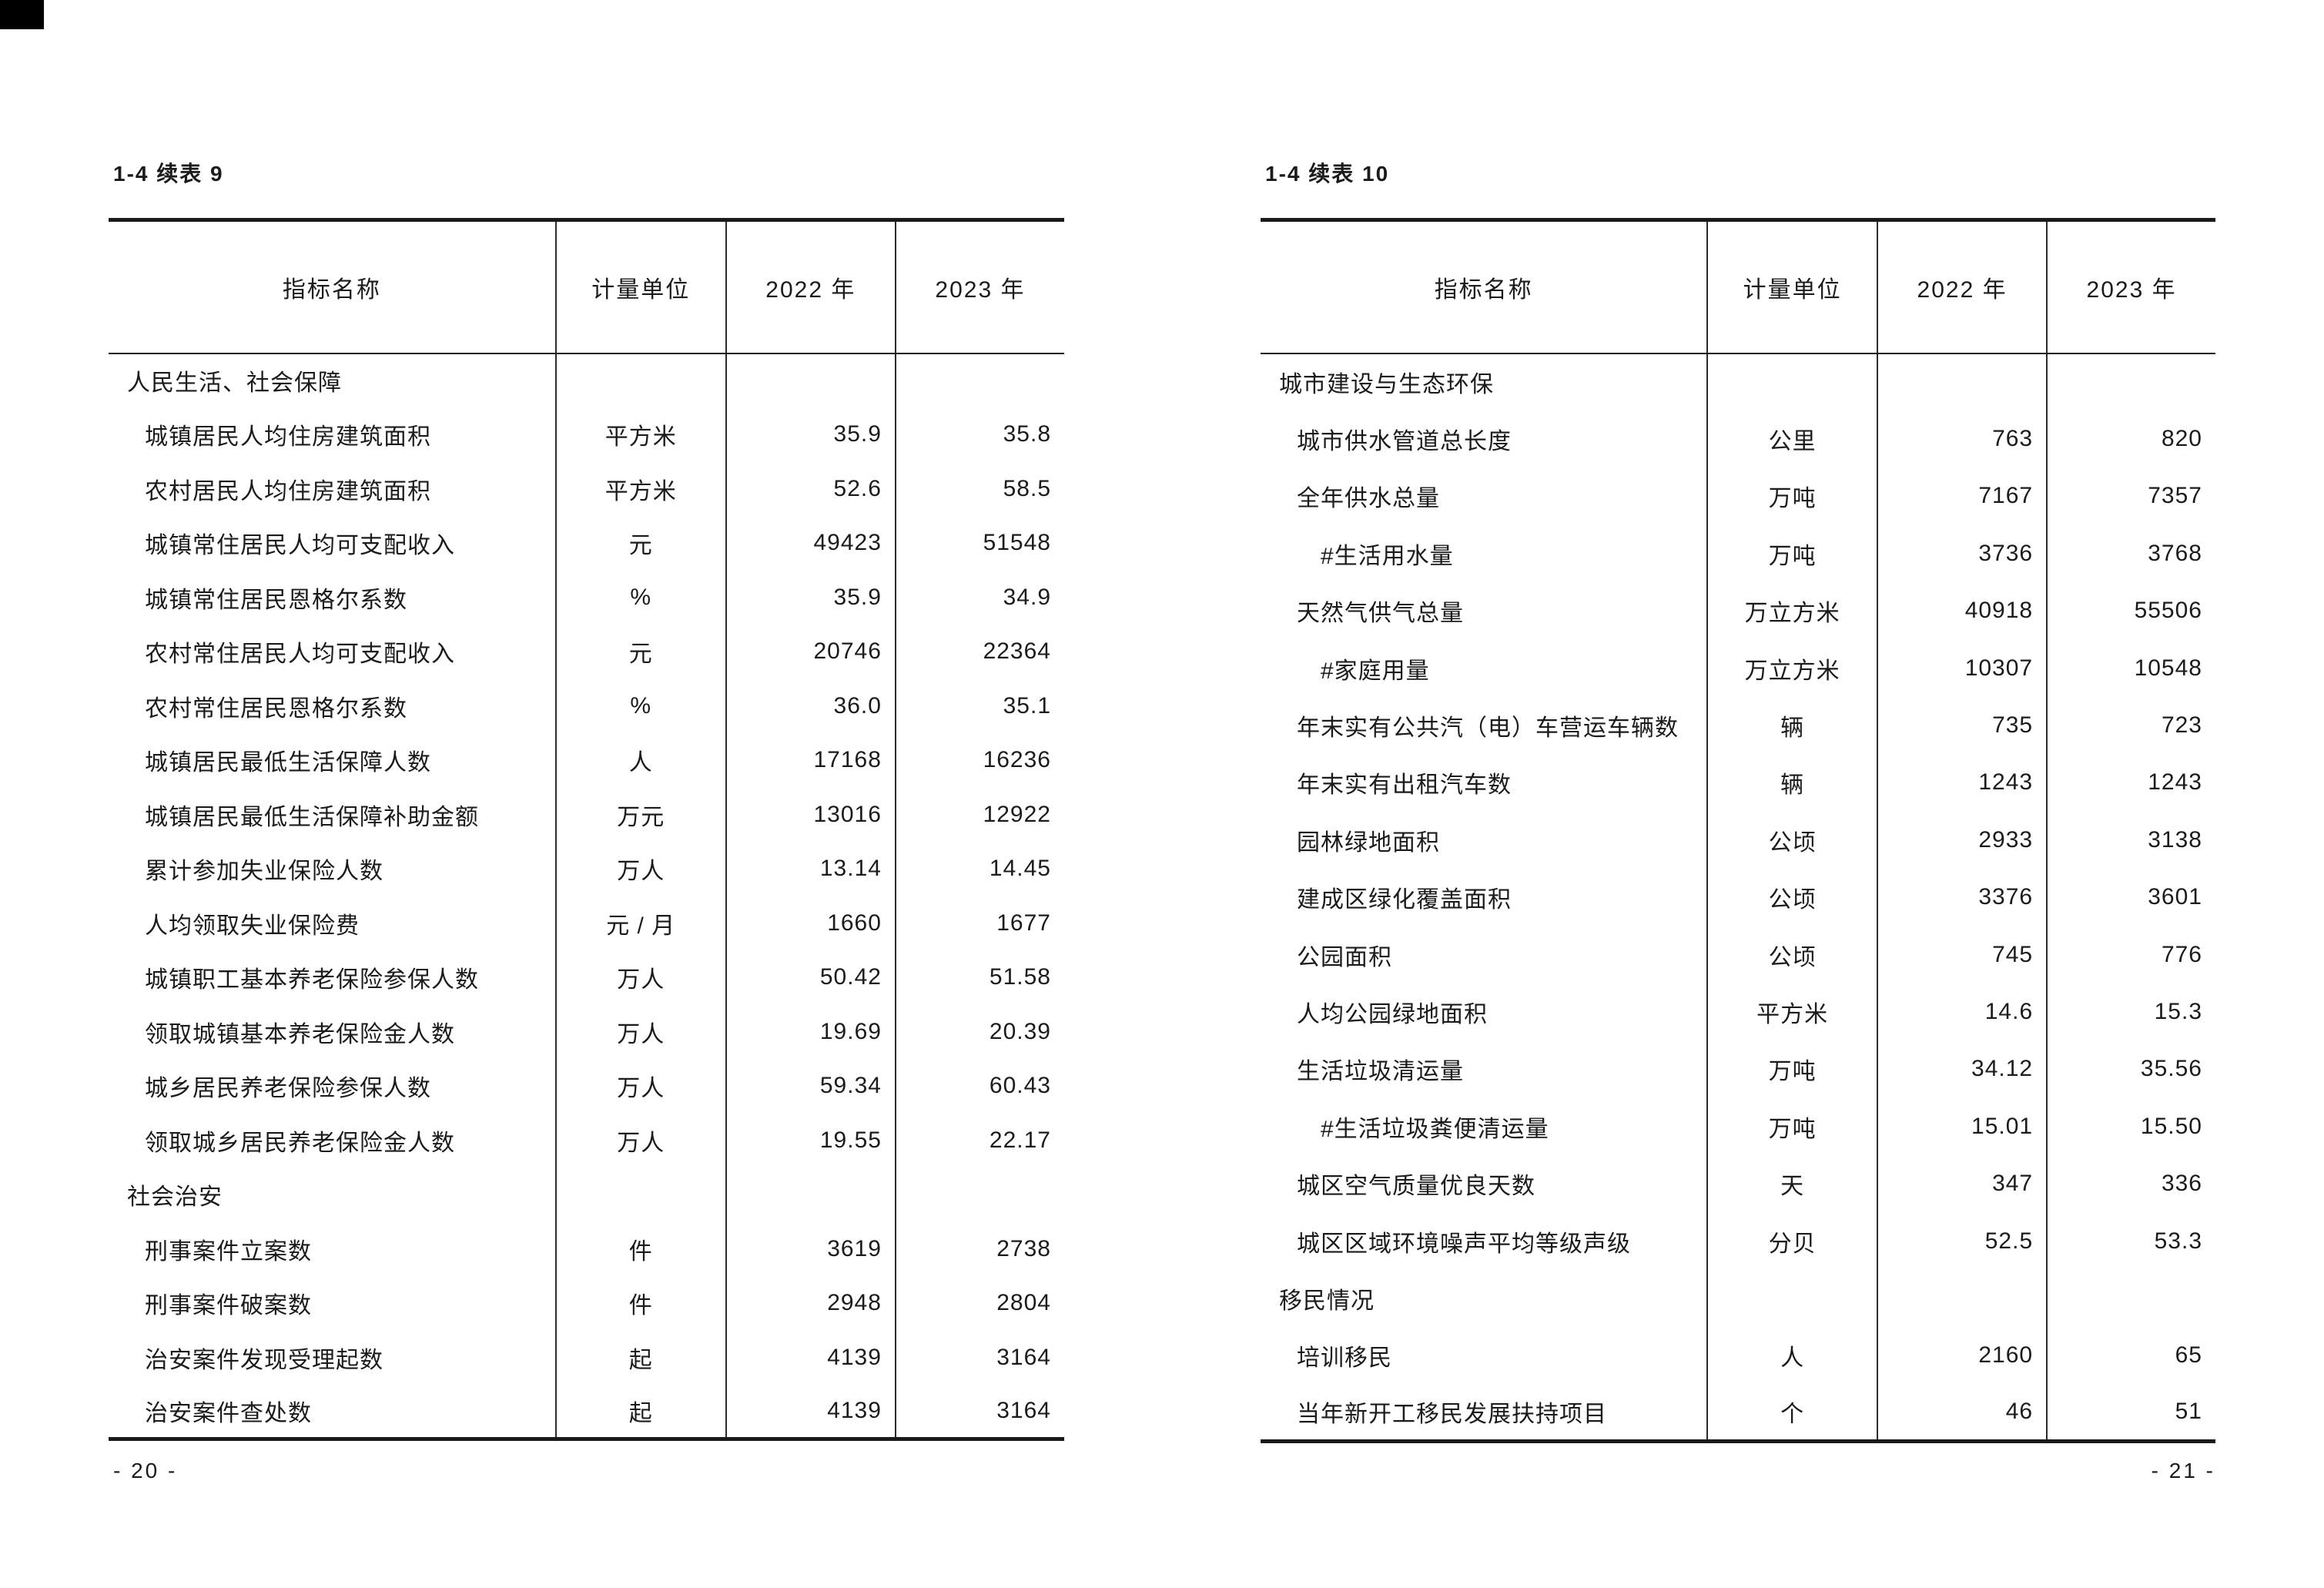 Image resolution: width=2324 pixels, height=1588 pixels. What do you see at coordinates (1738, 1241) in the screenshot?
I see `table-row: 城区区域环境噪声平均等级声级 分贝 52.5 53.3` at bounding box center [1738, 1241].